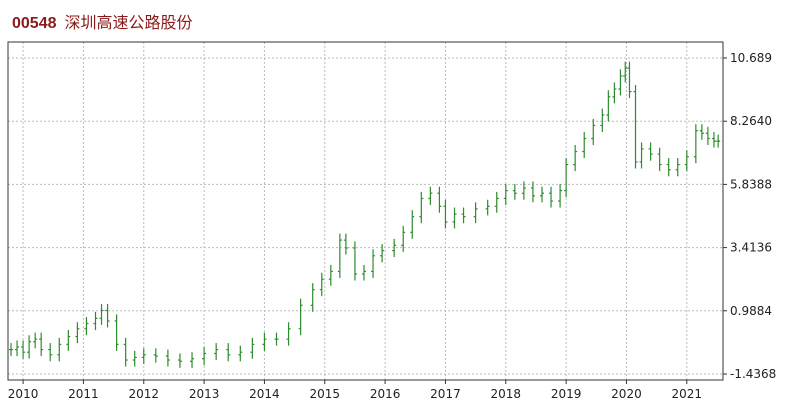 The width and height of the screenshot is (793, 415). Describe the element at coordinates (264, 394) in the screenshot. I see `x-tick-label: 2014` at that location.